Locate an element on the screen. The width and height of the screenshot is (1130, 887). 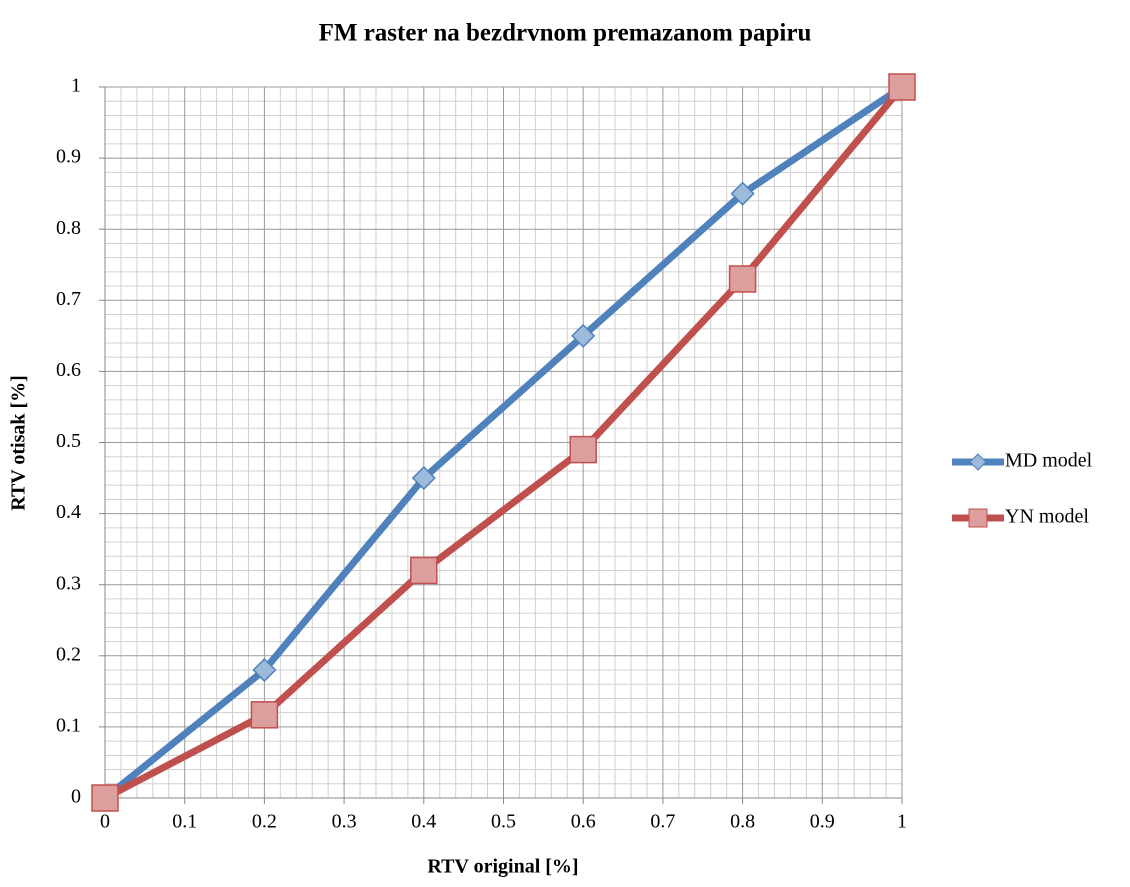
x-tick-label: 1 is located at coordinates (902, 822).